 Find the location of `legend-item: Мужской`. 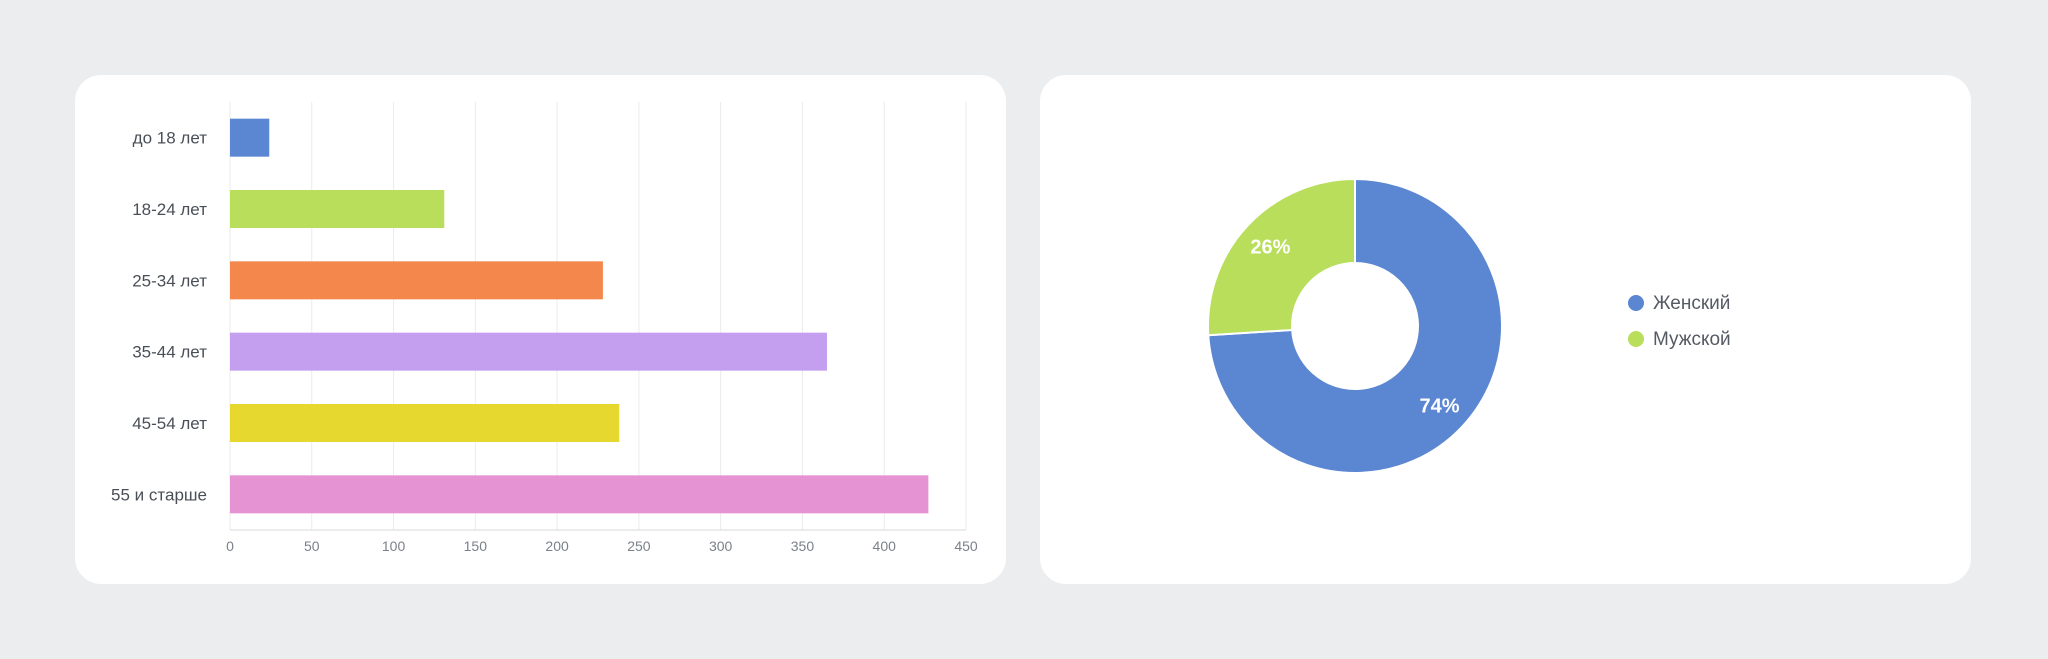

legend-item: Мужской is located at coordinates (1679, 339).